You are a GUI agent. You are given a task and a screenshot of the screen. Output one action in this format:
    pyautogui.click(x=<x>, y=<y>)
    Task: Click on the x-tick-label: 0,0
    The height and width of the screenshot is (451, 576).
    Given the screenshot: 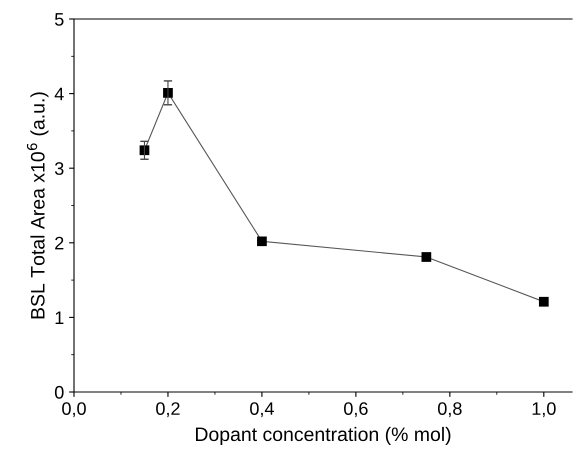 What is the action you would take?
    pyautogui.click(x=74, y=410)
    